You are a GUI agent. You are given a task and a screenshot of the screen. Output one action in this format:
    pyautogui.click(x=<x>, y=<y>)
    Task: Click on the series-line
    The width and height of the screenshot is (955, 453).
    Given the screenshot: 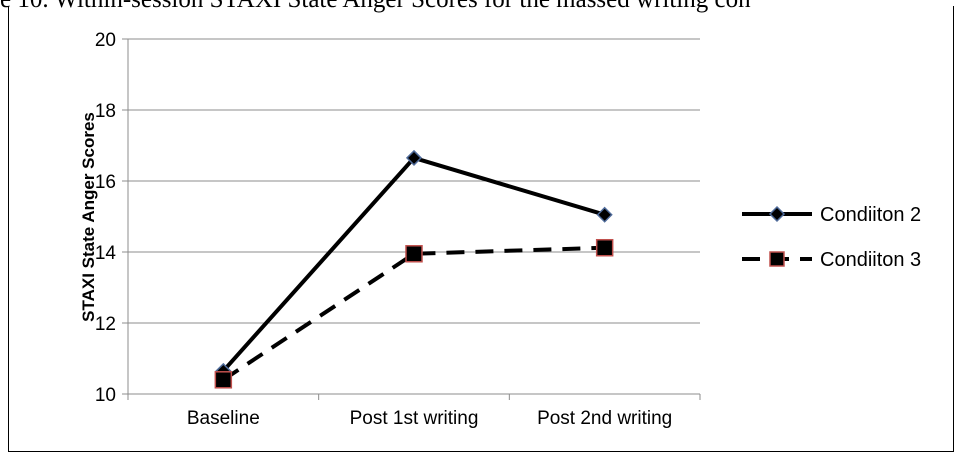 What is the action you would take?
    pyautogui.click(x=413, y=313)
    